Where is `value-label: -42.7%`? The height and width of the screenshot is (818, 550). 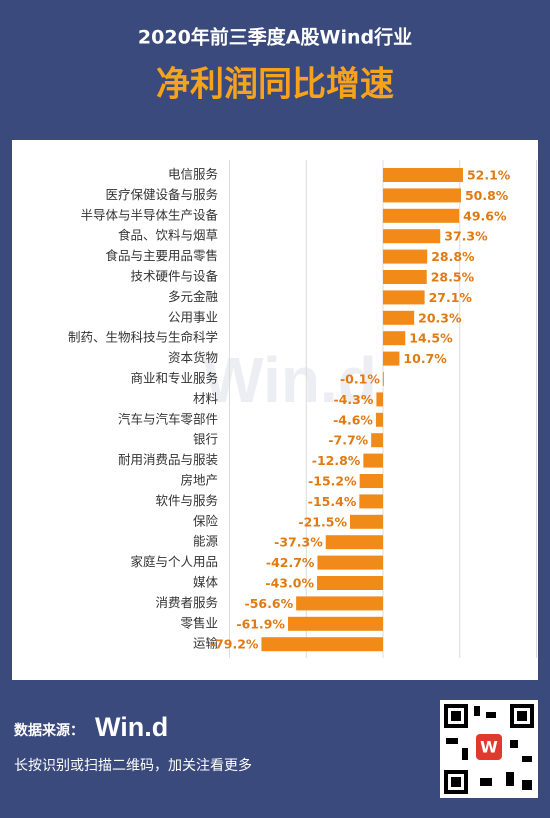
value-label: -42.7% is located at coordinates (290, 562).